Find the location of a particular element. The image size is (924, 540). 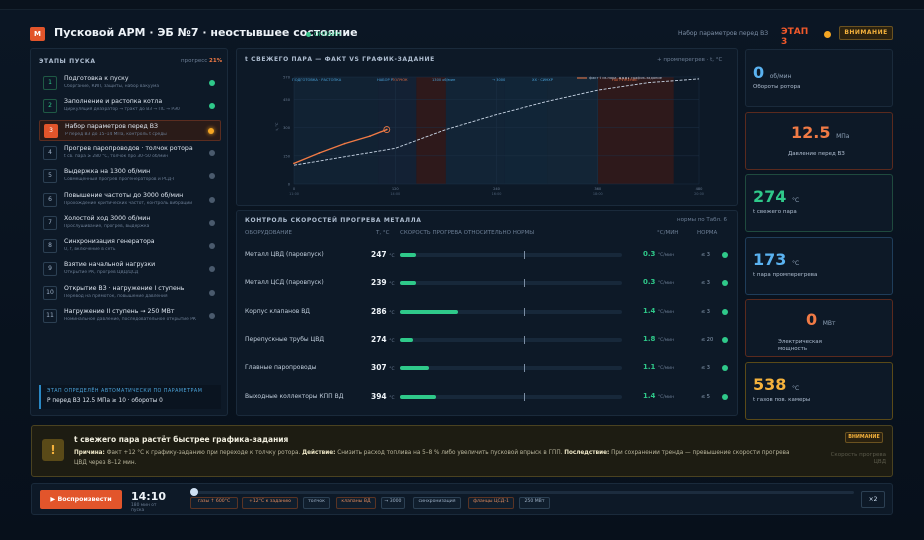

metal-rate: 0.3 °С/мин is located at coordinates (659, 254).